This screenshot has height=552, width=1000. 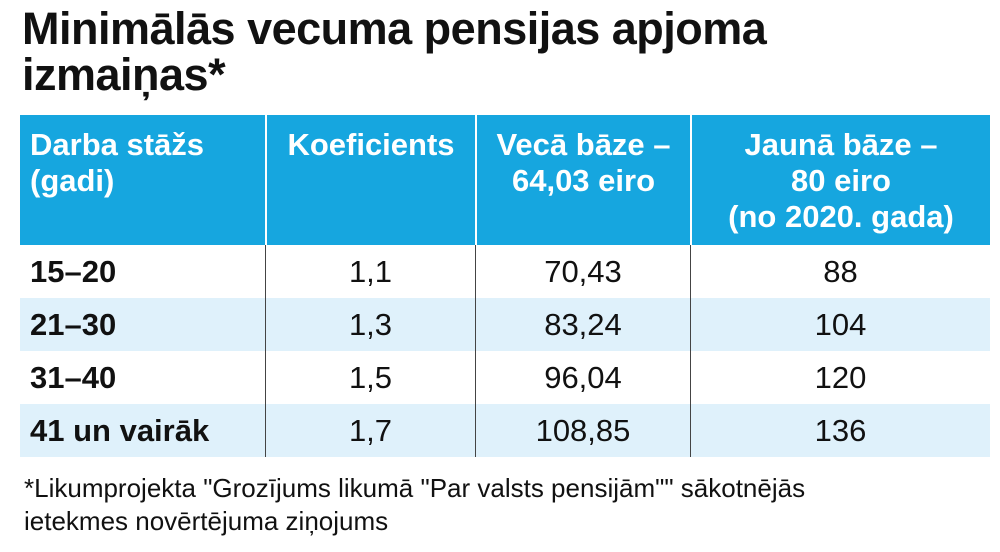 What do you see at coordinates (841, 144) in the screenshot?
I see `header-text: Jaunā bāze –` at bounding box center [841, 144].